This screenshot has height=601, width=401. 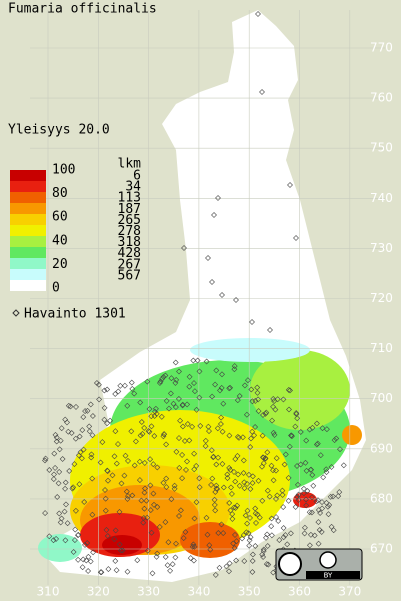 What do you see at coordinates (129, 275) in the screenshot?
I see `class-count: 567` at bounding box center [129, 275].